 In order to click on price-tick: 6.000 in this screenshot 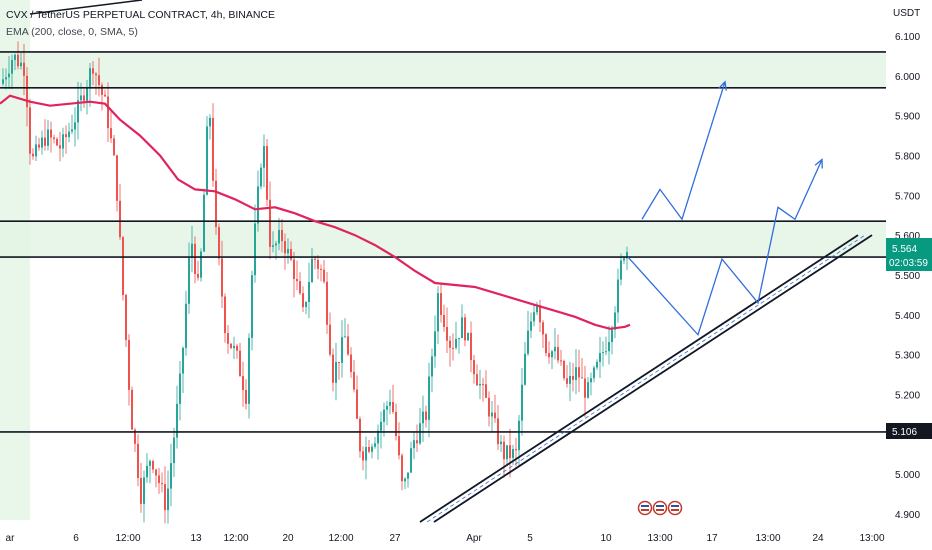, I will do `click(907, 77)`.